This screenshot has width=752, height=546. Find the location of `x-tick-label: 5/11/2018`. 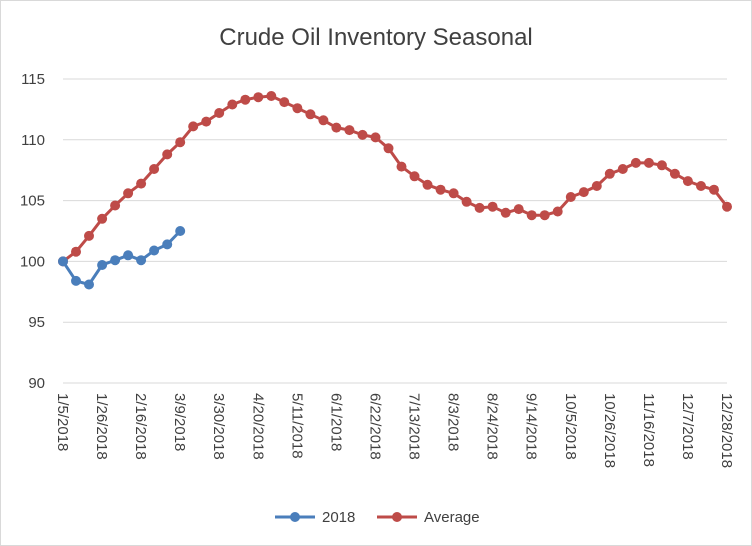

x-tick-label: 5/11/2018 is located at coordinates (296, 426).